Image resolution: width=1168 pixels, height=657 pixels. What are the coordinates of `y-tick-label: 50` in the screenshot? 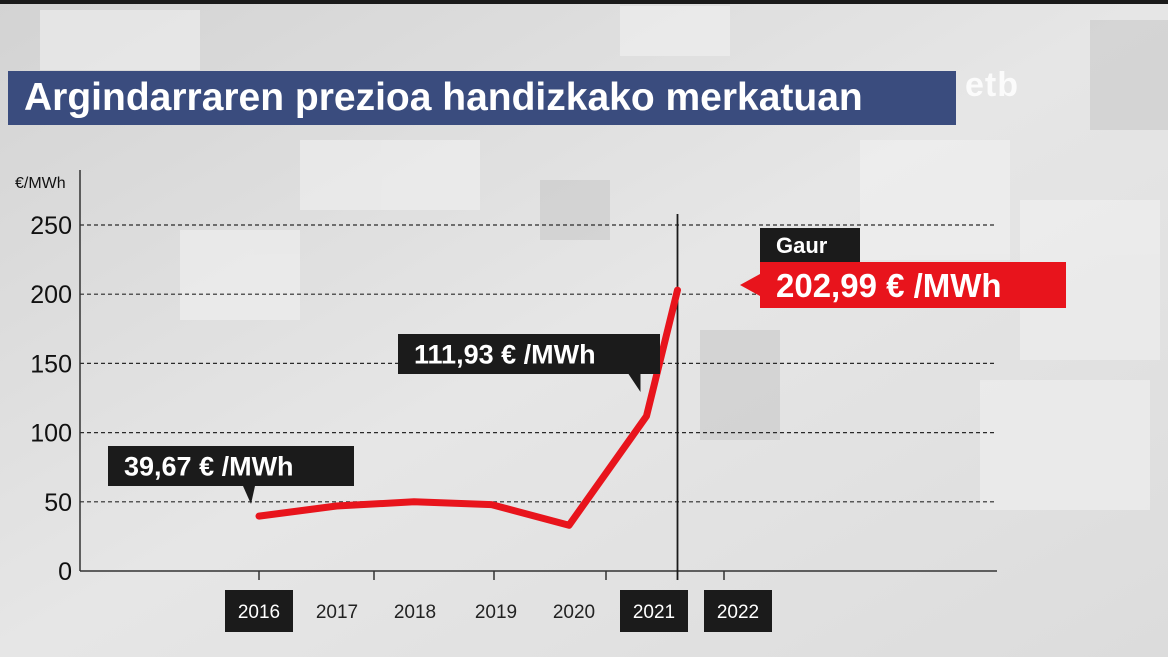 It's located at (58, 503).